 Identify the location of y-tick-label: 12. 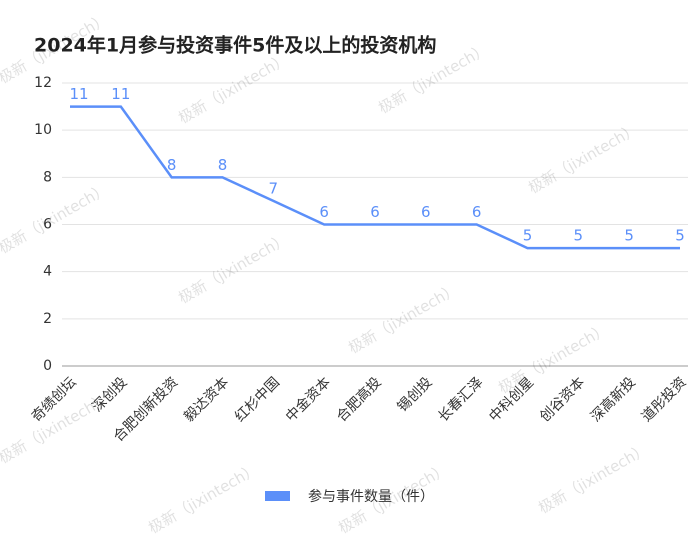
(43, 83).